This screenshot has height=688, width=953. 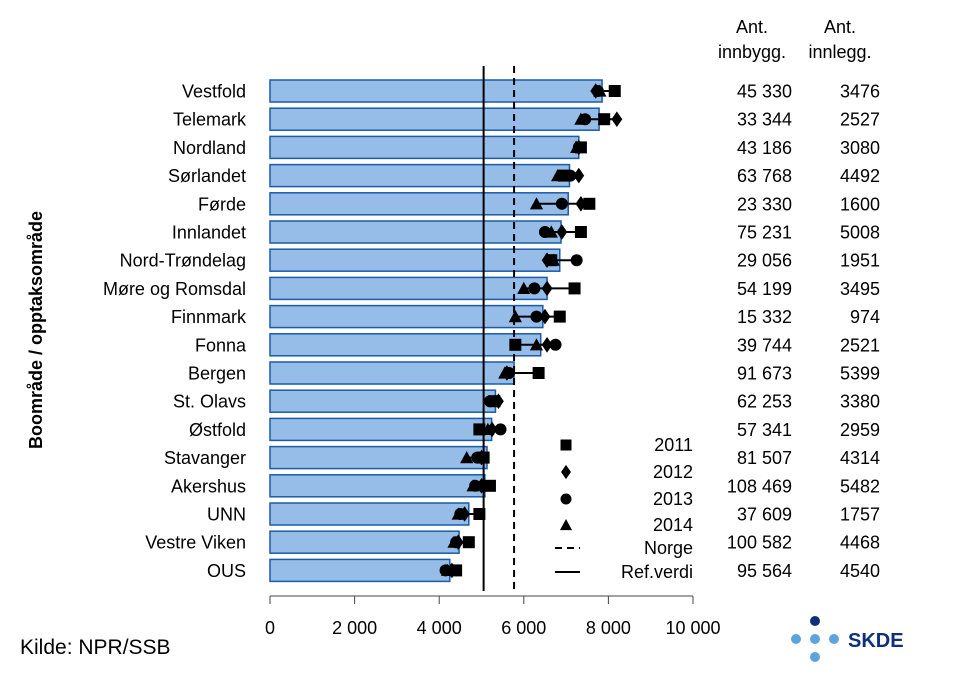 I want to click on legend-label: 2013, so click(x=673, y=499).